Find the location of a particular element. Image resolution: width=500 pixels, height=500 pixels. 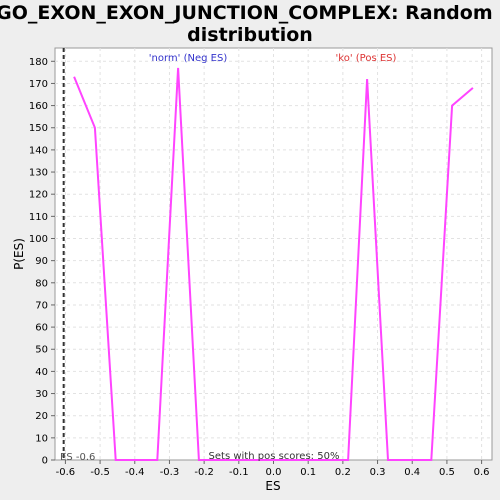

y-tick-label: 150 is located at coordinates (38, 128).